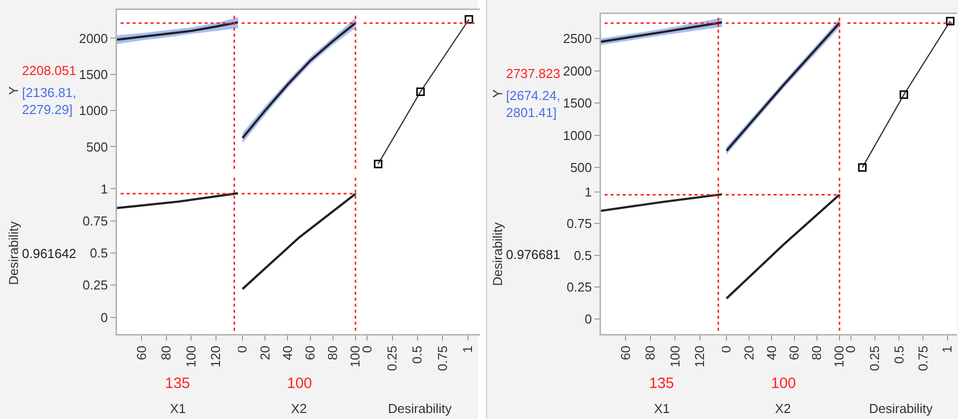  Describe the element at coordinates (533, 73) in the screenshot. I see `ref-line-label: 2737.823` at that location.